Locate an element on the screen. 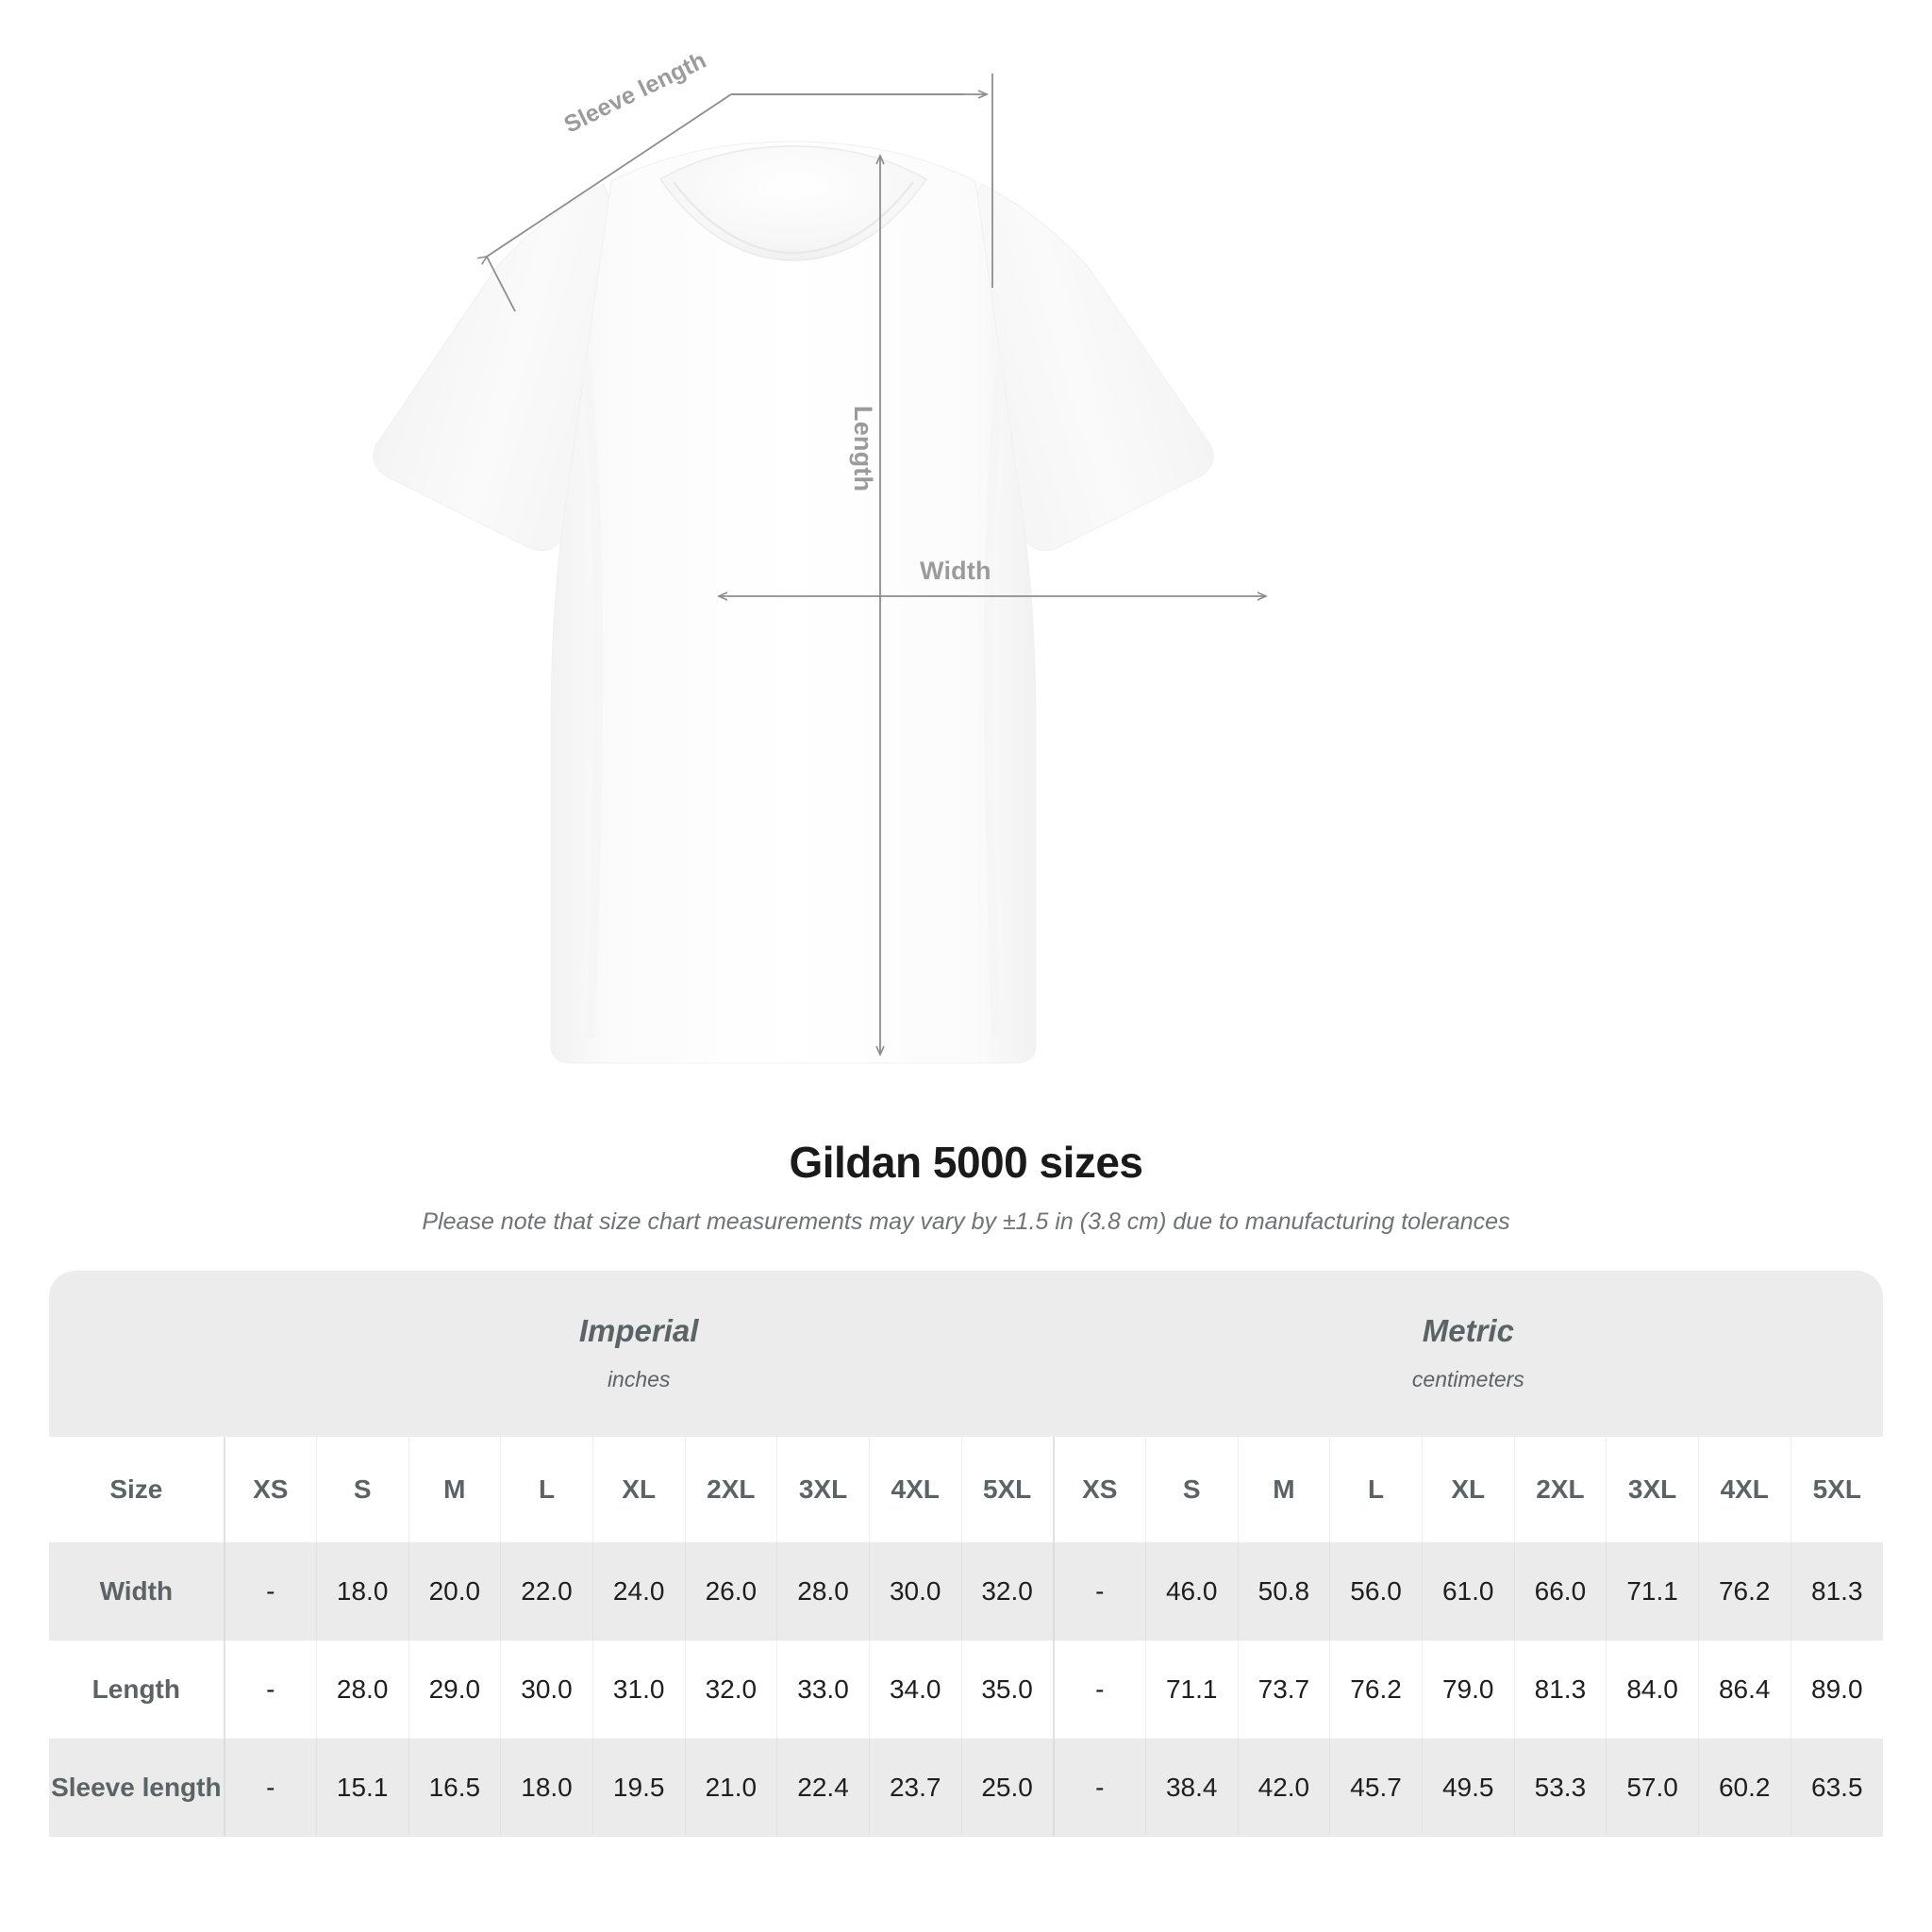 This screenshot has width=1932, height=1932. cell-length-metric-m: 73.7 is located at coordinates (1283, 1690).